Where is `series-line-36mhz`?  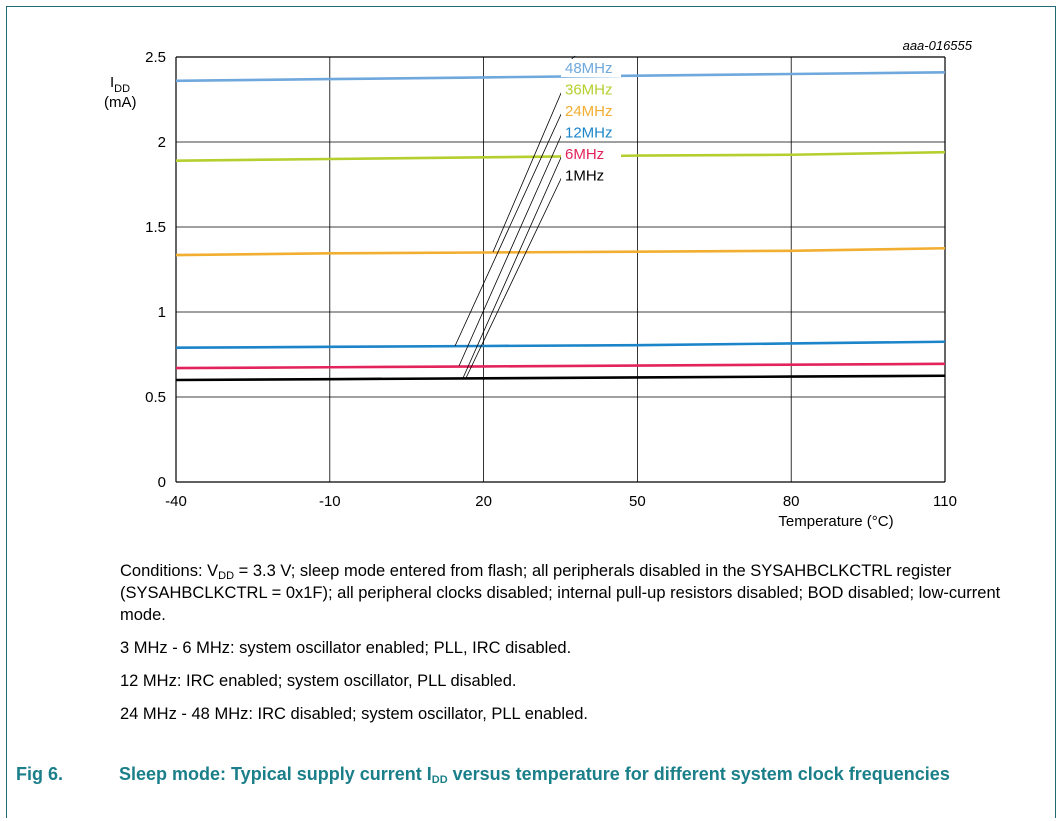 series-line-36mhz is located at coordinates (560, 156).